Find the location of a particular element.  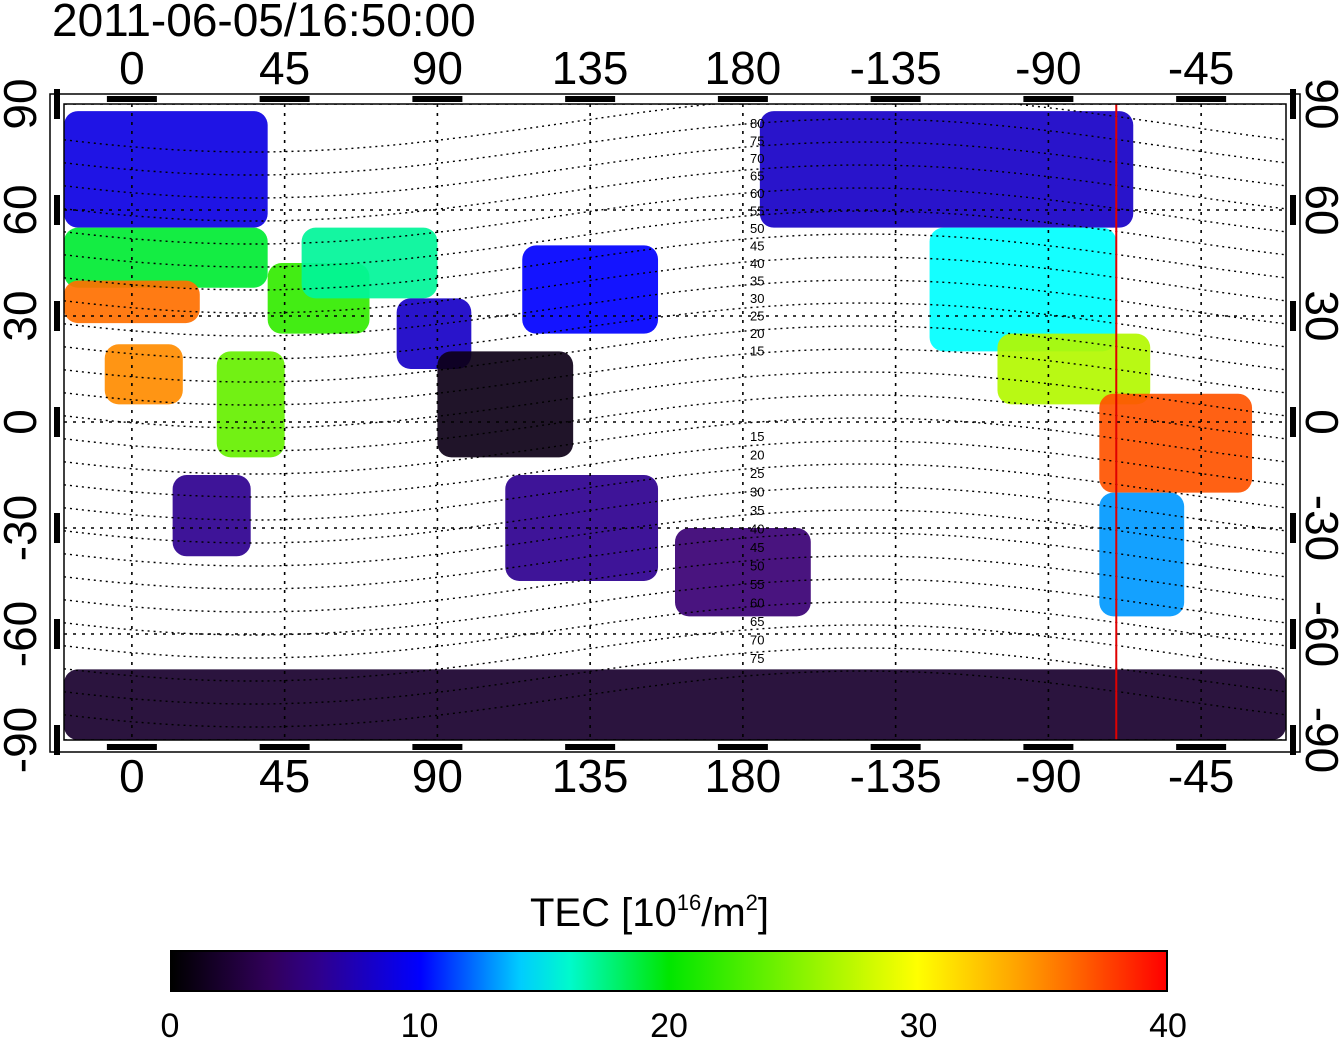

tec-region-southern-europe is located at coordinates (166, 257).